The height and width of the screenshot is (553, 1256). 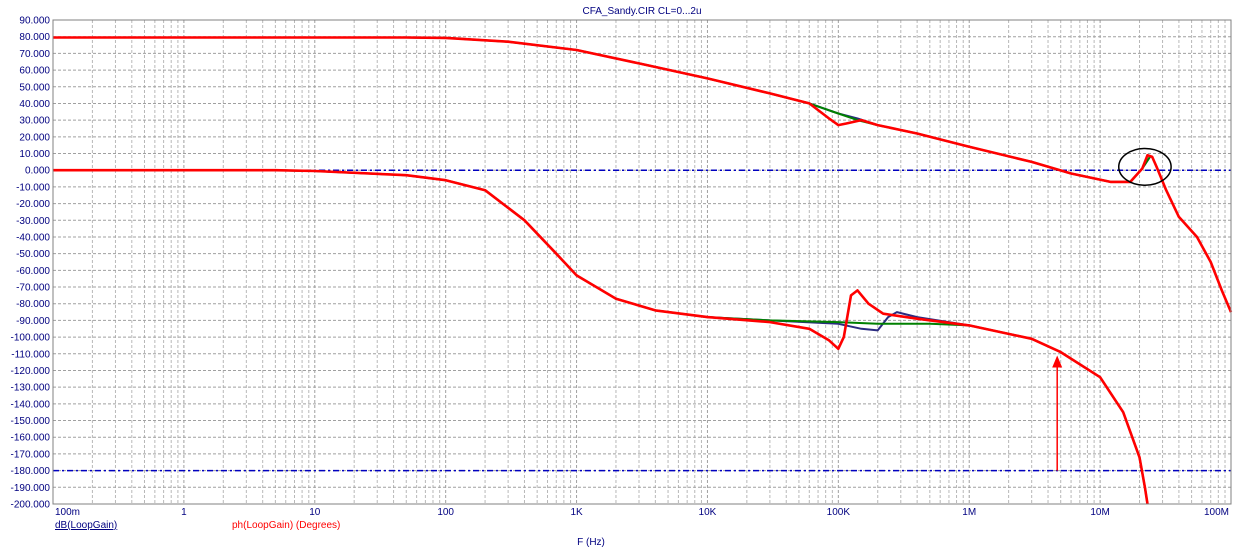 What do you see at coordinates (37, 171) in the screenshot?
I see `y-tick-label: 0.000` at bounding box center [37, 171].